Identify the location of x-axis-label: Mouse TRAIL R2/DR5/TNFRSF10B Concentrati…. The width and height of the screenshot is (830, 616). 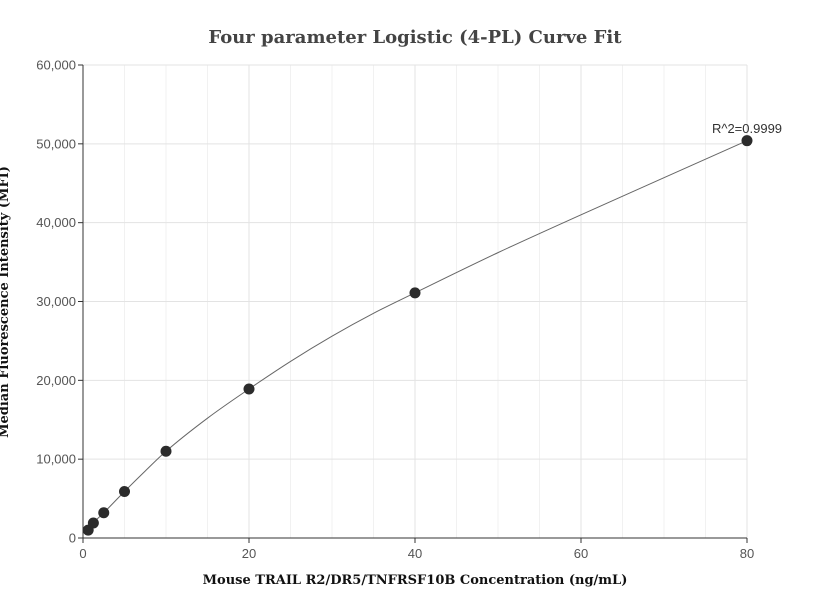
(415, 580).